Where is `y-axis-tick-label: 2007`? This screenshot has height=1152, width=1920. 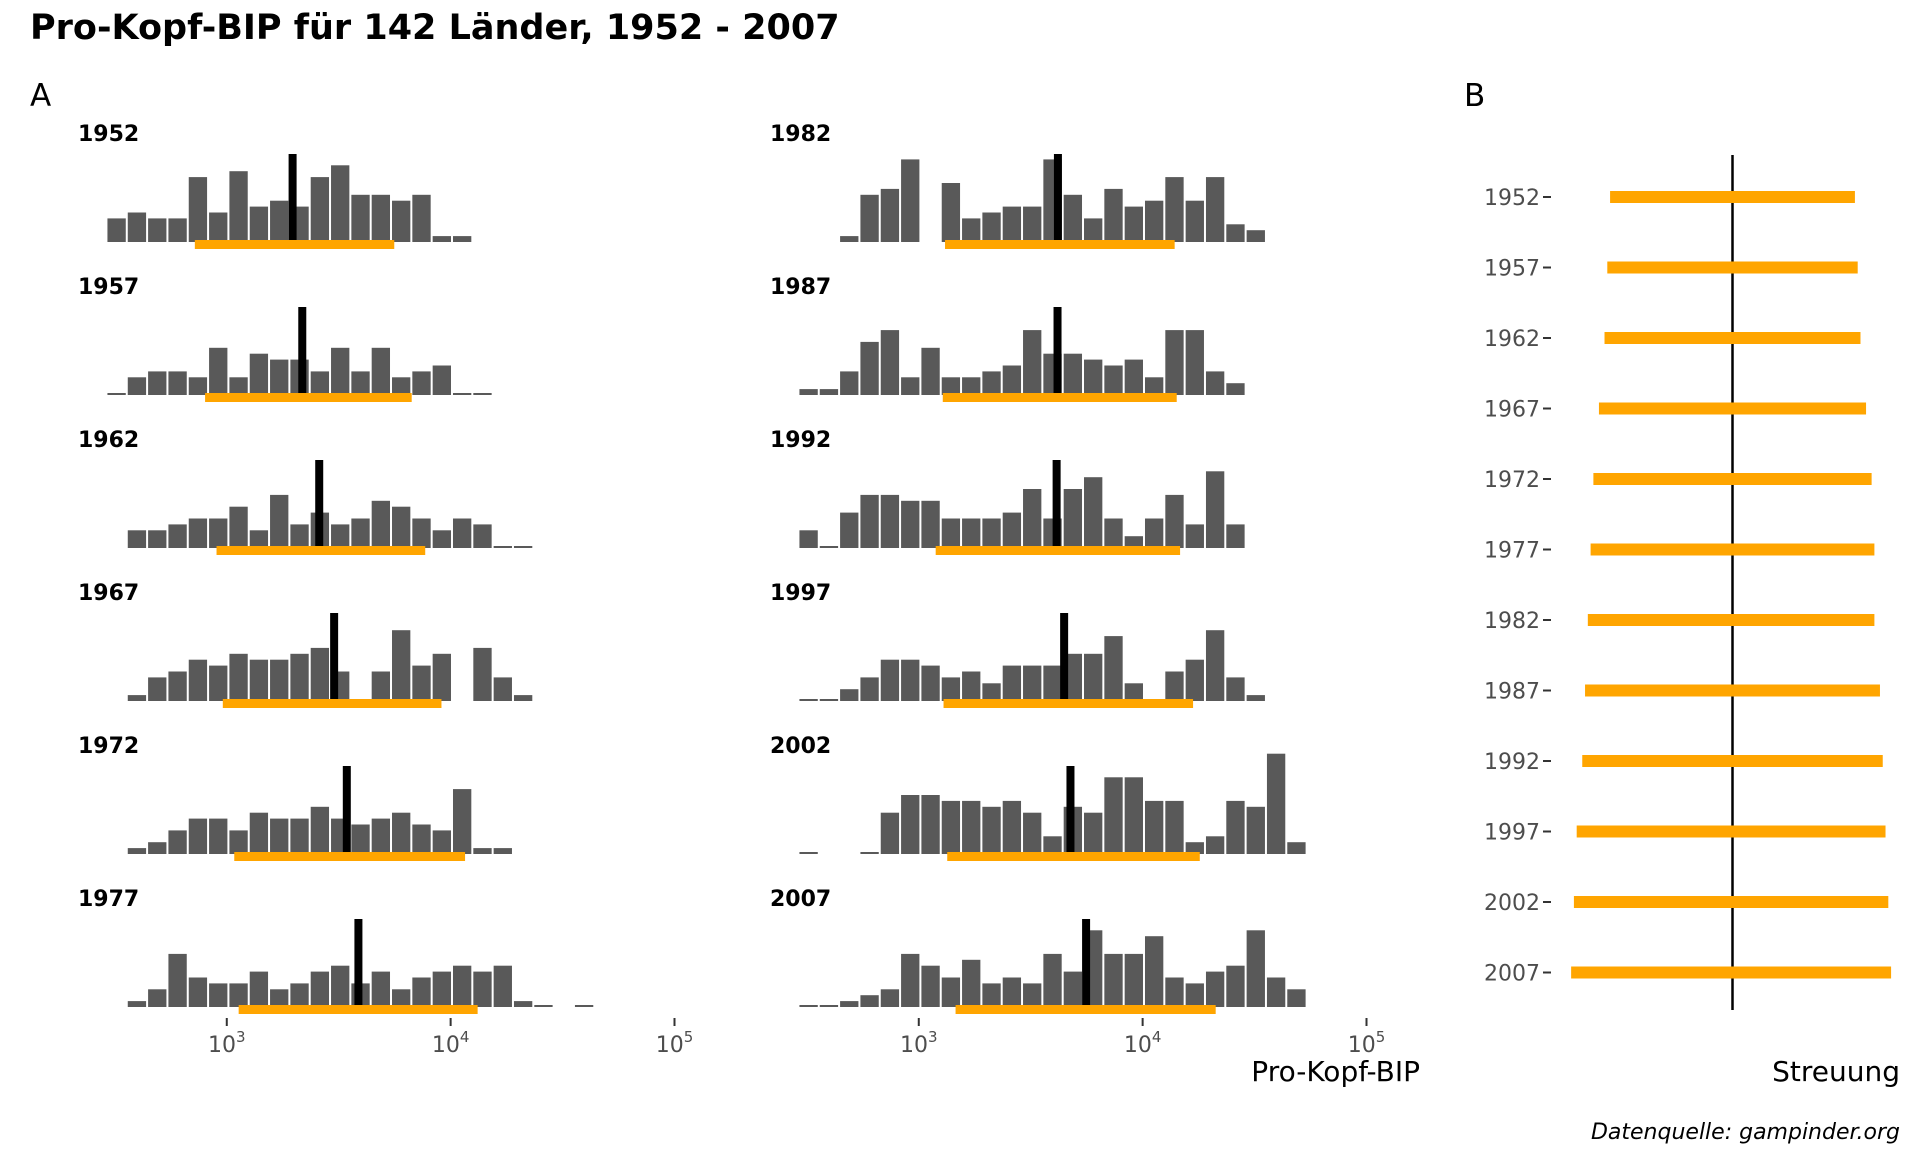 y-axis-tick-label: 2007 is located at coordinates (1512, 974).